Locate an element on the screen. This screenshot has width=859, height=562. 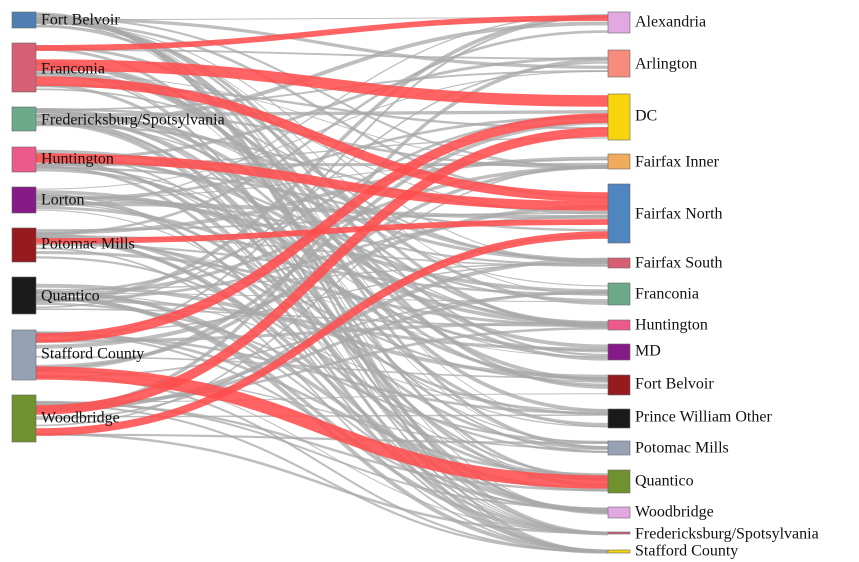
target-label-md: MD is located at coordinates (648, 351).